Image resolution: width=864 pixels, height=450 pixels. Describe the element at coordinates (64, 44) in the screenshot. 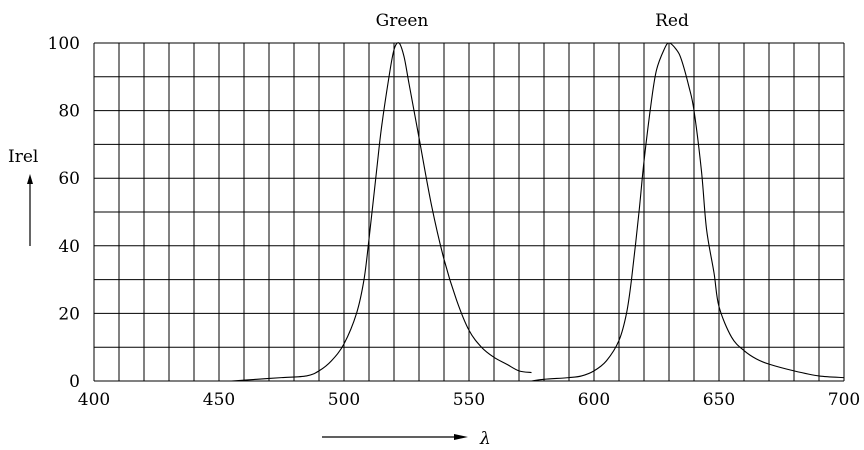

I see `y-tick-label: 100` at that location.